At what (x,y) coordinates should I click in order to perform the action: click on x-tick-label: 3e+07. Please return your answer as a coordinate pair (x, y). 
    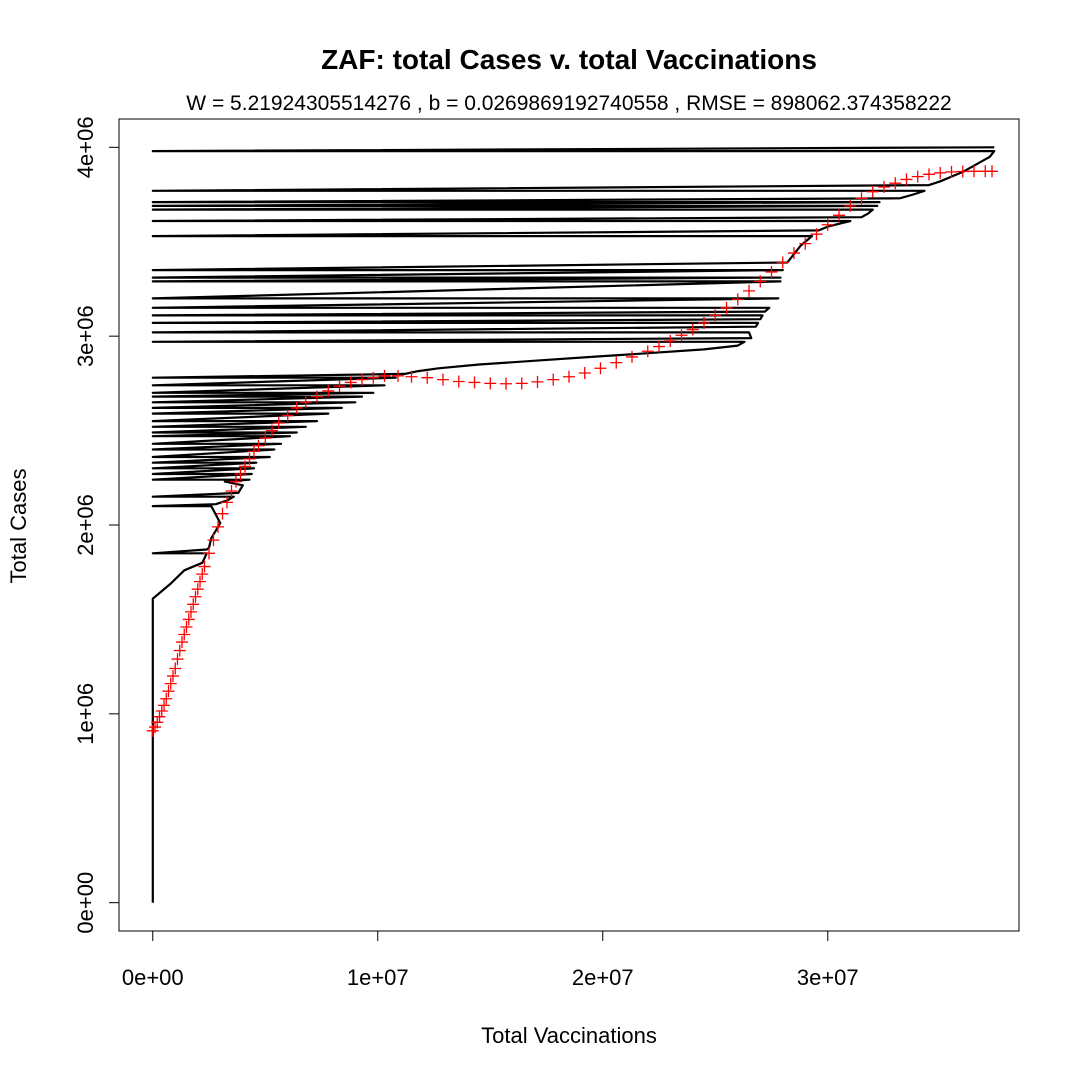
    Looking at the image, I should click on (828, 977).